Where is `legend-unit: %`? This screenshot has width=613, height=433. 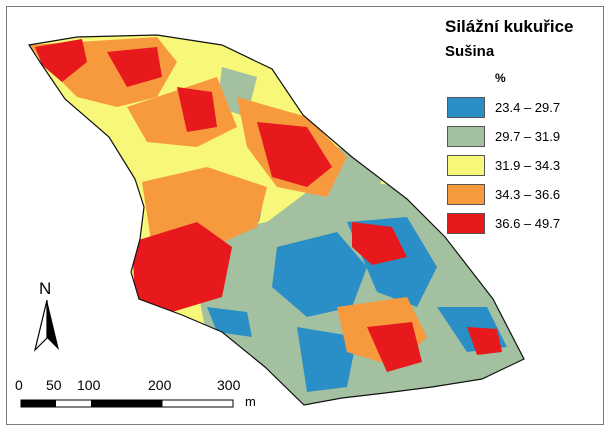
legend-unit: % is located at coordinates (500, 78).